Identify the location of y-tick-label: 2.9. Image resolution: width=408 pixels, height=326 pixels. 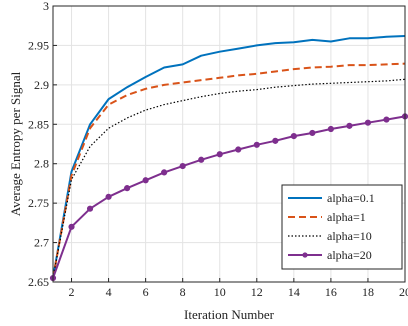
(41, 85).